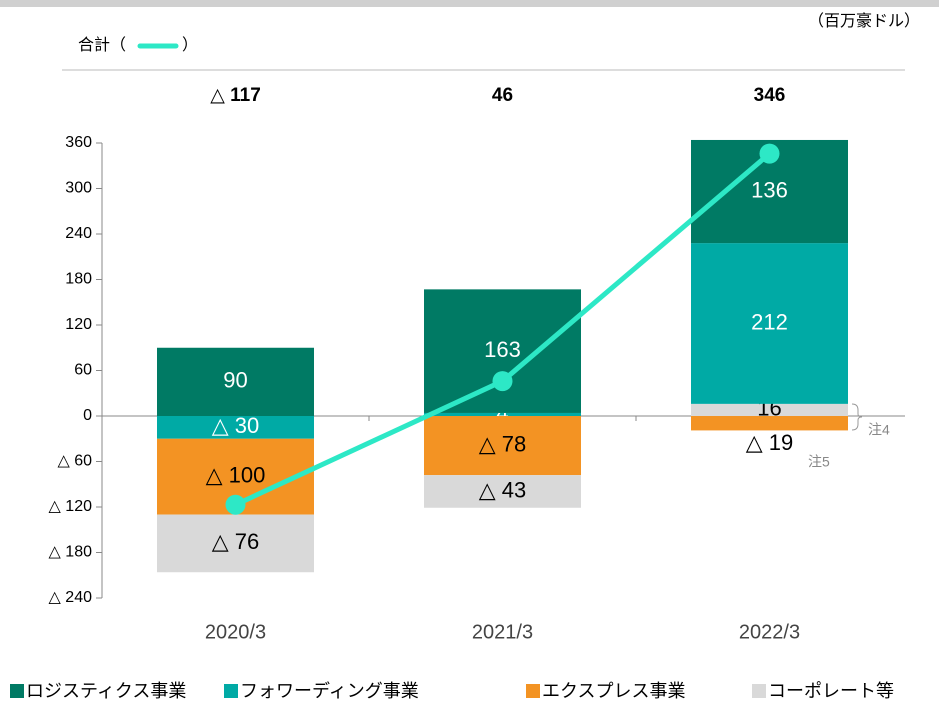  Describe the element at coordinates (78, 188) in the screenshot. I see `y-tick-label: 300` at that location.